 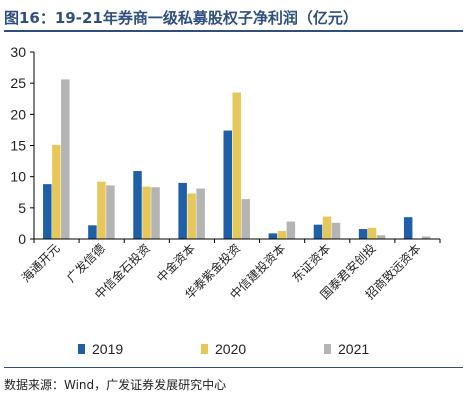 I want to click on legend-swatch-2019, so click(x=81, y=349).